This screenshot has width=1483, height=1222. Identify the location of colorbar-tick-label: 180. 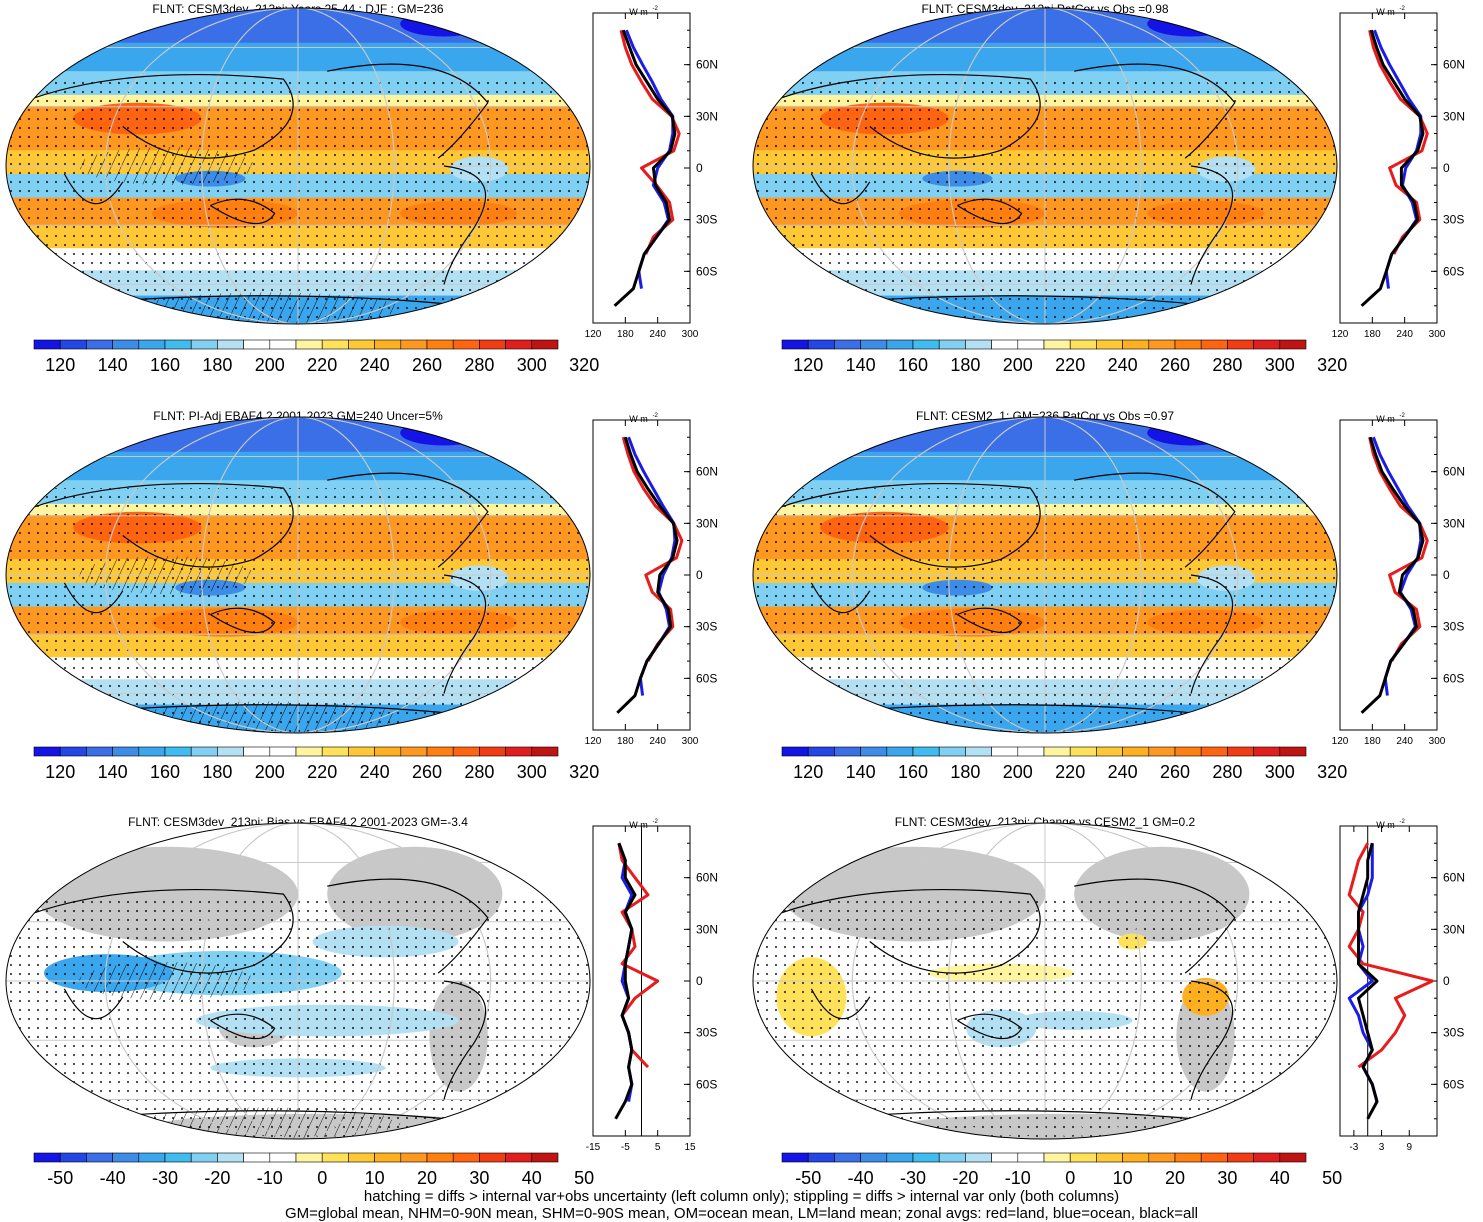
(965, 365).